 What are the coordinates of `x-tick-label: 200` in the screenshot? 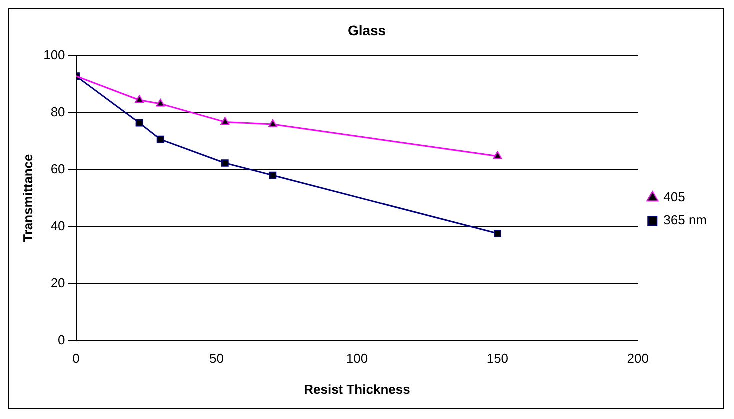 It's located at (638, 358).